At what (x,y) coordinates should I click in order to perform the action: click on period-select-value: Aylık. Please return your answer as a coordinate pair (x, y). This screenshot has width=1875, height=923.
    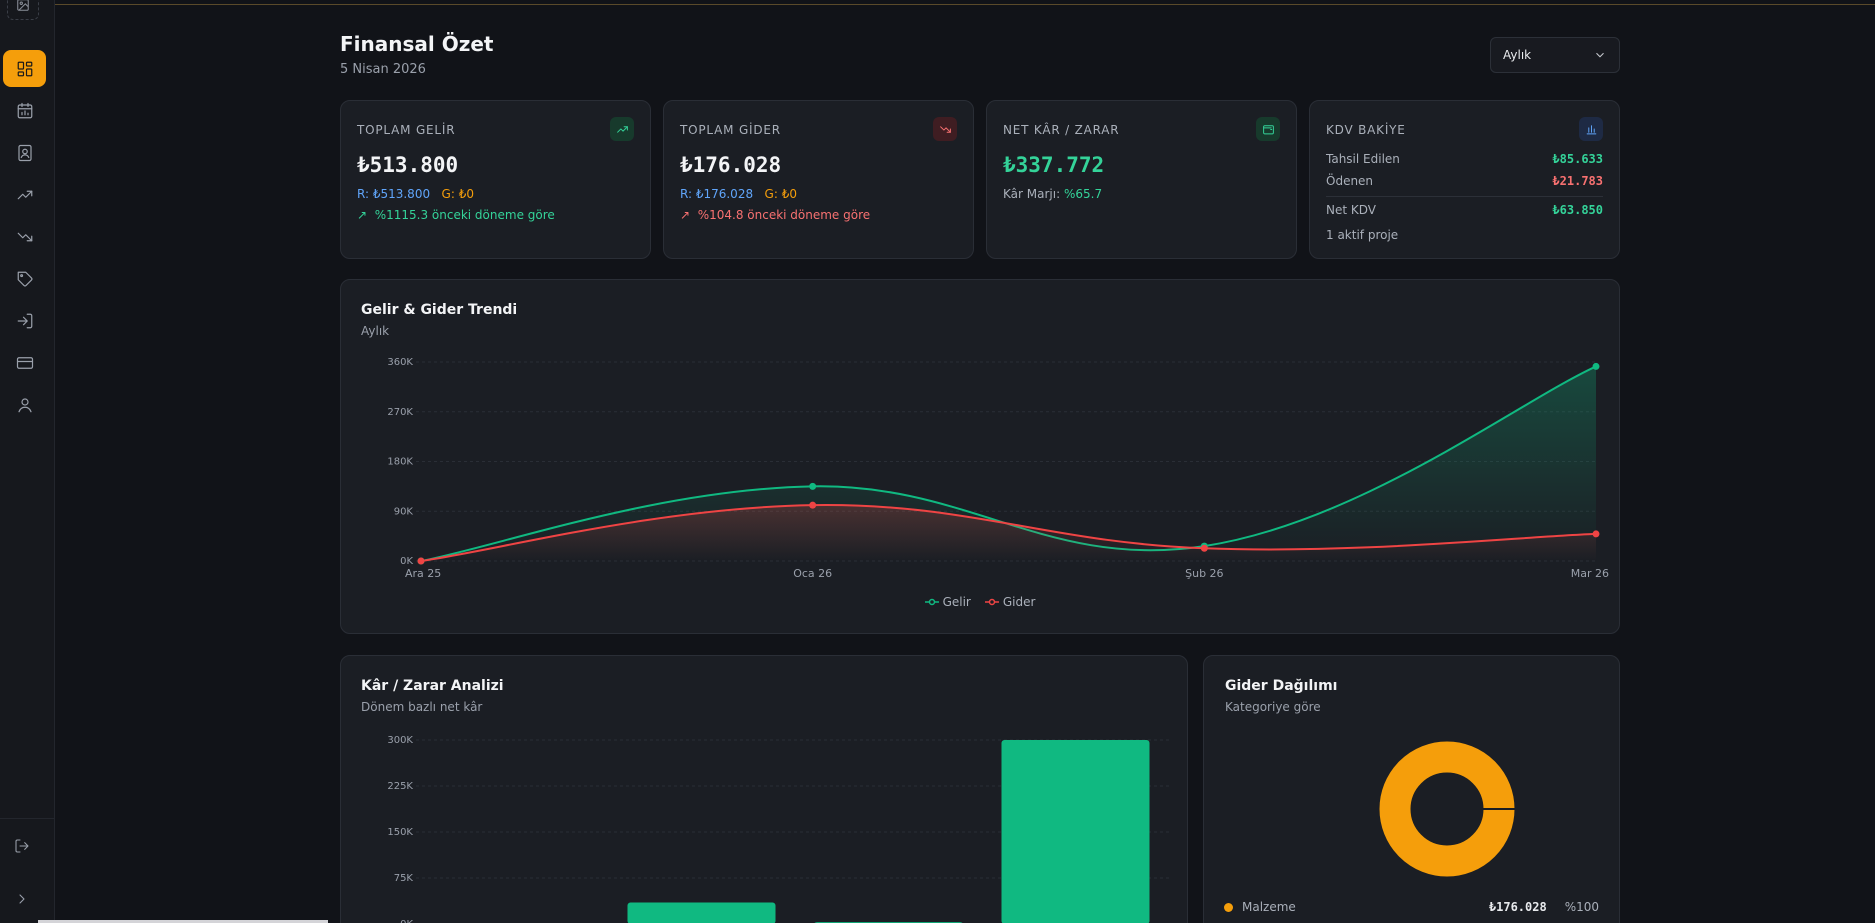
    Looking at the image, I should click on (1517, 55).